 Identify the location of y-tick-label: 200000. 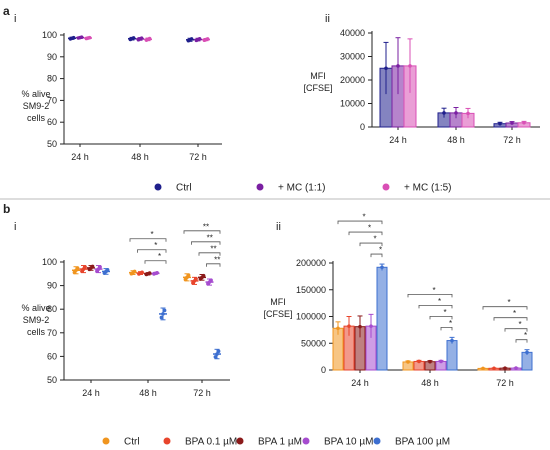
(311, 263).